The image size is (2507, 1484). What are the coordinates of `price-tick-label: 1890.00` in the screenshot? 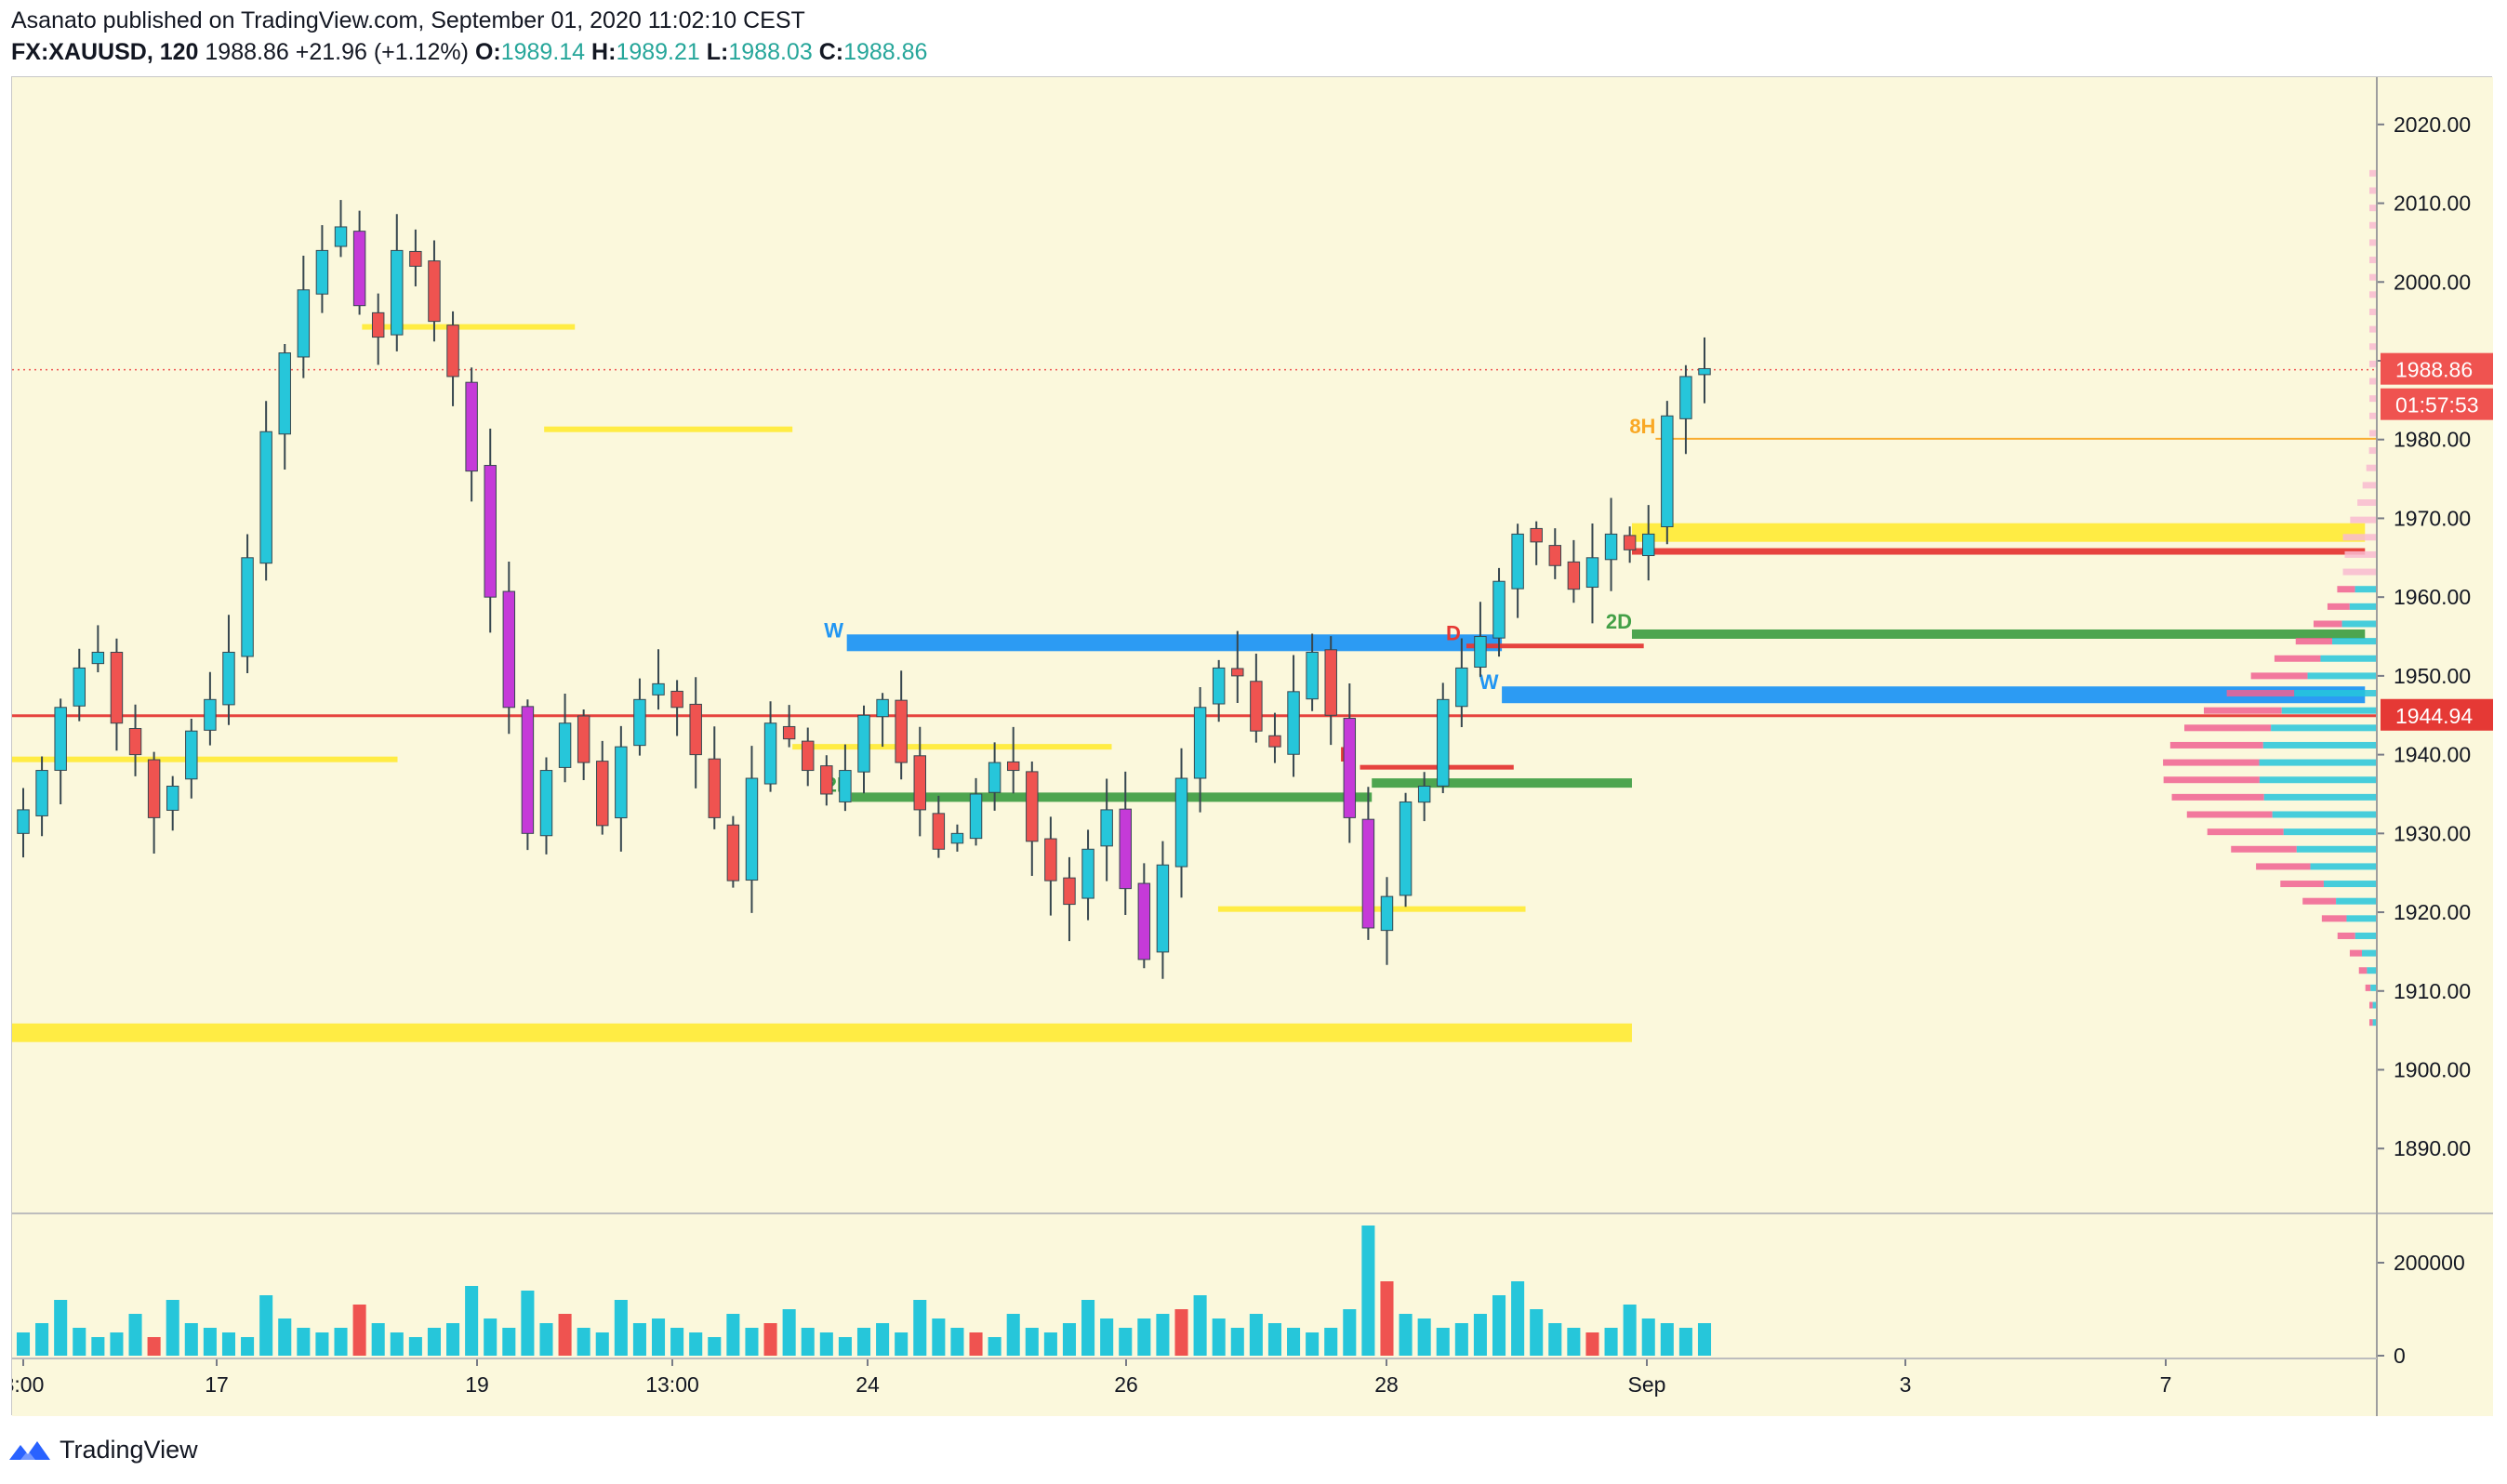 It's located at (2432, 1148).